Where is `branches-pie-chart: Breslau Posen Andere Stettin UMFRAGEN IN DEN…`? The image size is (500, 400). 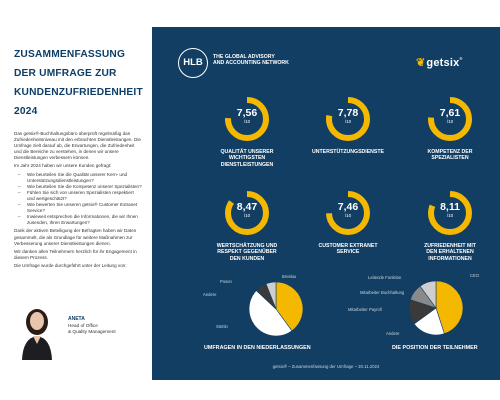
branches-pie-chart: Breslau Posen Andere Stettin UMFRAGEN IN DEN… is located at coordinates (263, 313).